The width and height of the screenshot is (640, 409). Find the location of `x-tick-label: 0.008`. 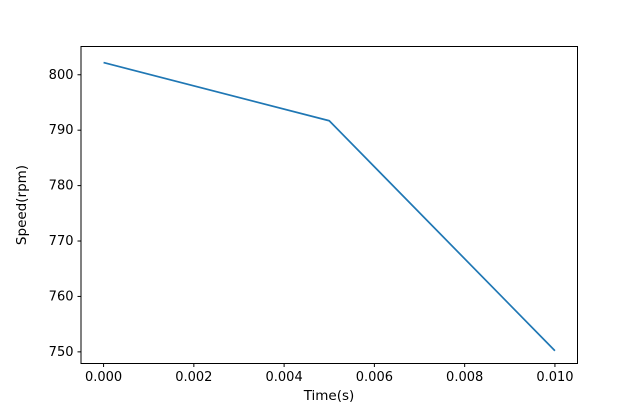

x-tick-label: 0.008 is located at coordinates (464, 377).